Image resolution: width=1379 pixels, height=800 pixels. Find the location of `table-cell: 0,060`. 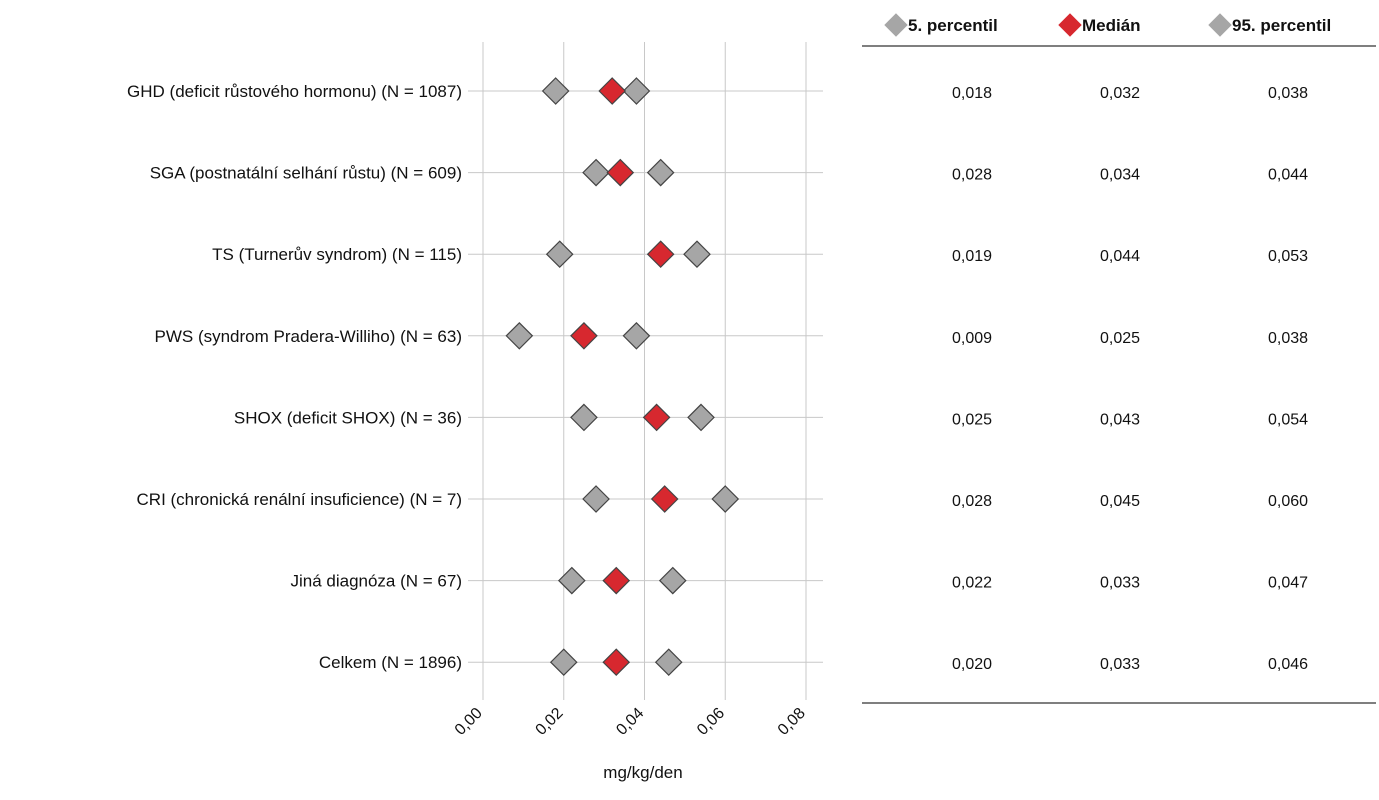

table-cell: 0,060 is located at coordinates (1288, 501).